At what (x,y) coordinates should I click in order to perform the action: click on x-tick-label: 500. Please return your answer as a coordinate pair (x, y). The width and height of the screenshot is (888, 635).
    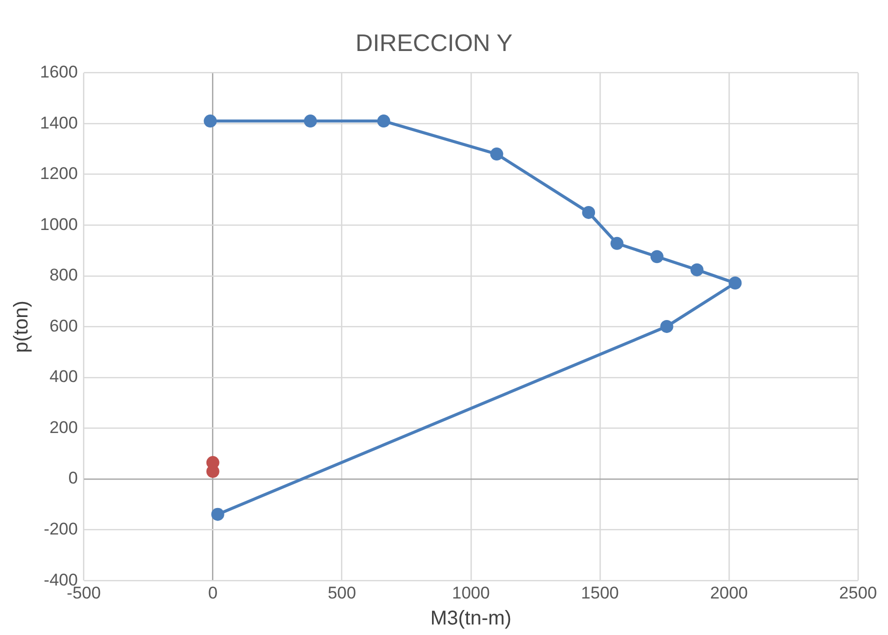
    Looking at the image, I should click on (342, 592).